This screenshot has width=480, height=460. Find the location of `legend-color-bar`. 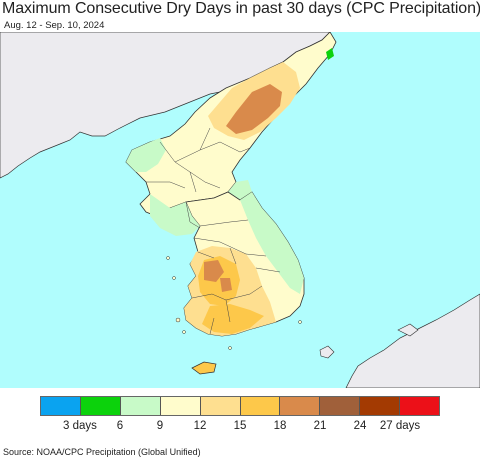

legend-color-bar is located at coordinates (240, 406).